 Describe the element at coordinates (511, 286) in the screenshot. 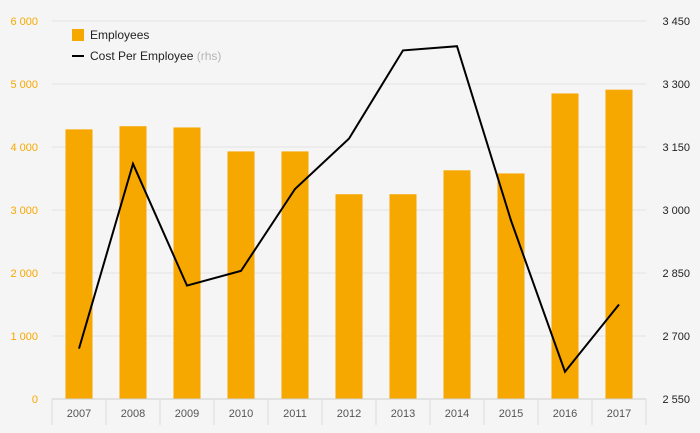

I see `bar-employees-2015` at that location.